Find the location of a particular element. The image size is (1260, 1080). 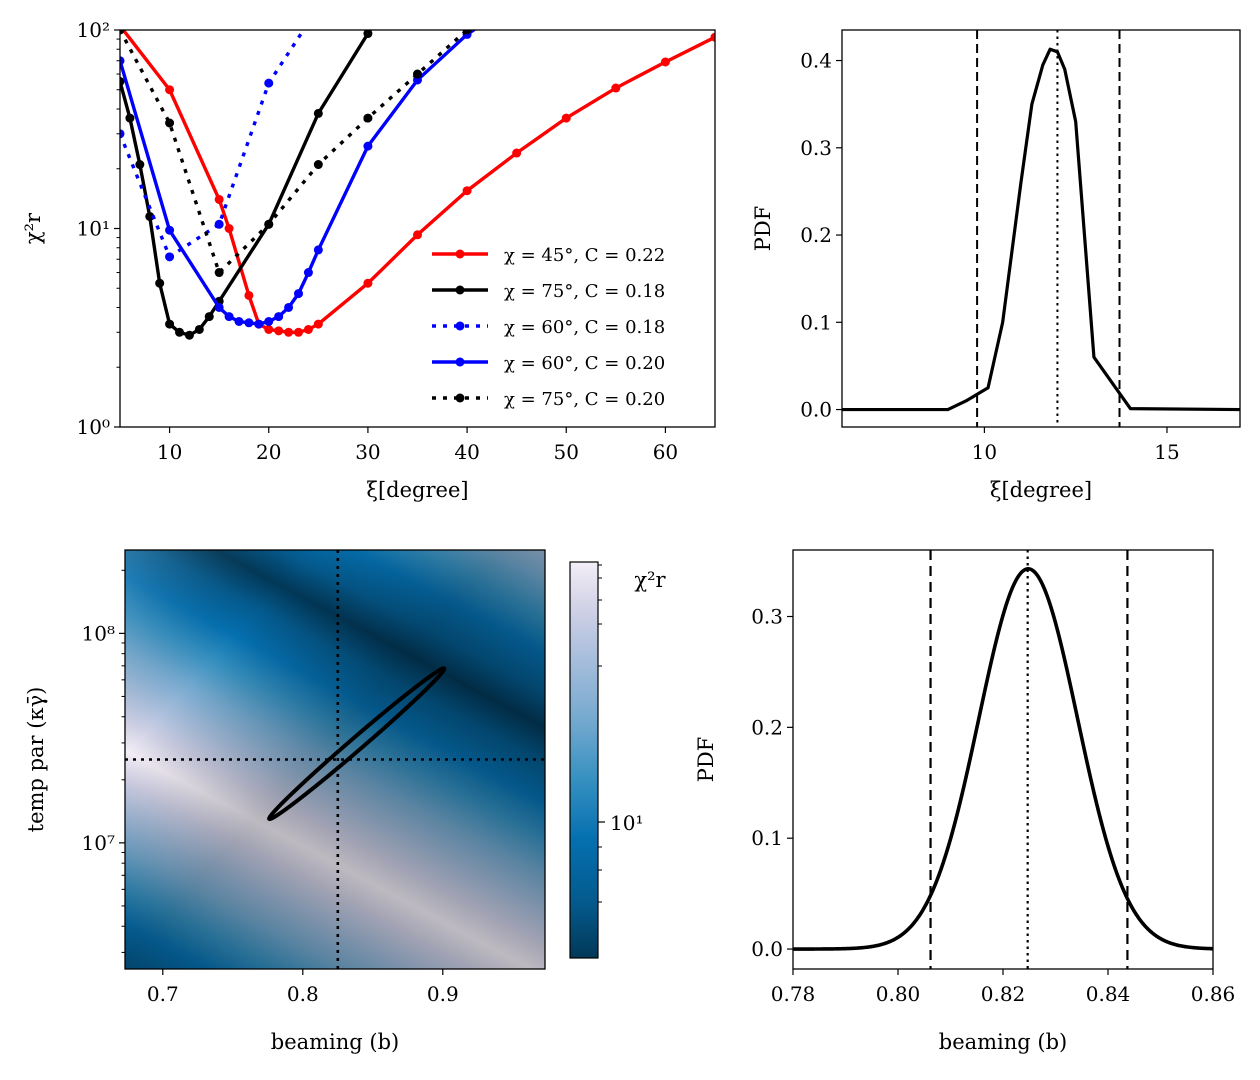

legend-label: χ = 60°, C = 0.20 is located at coordinates (584, 363).